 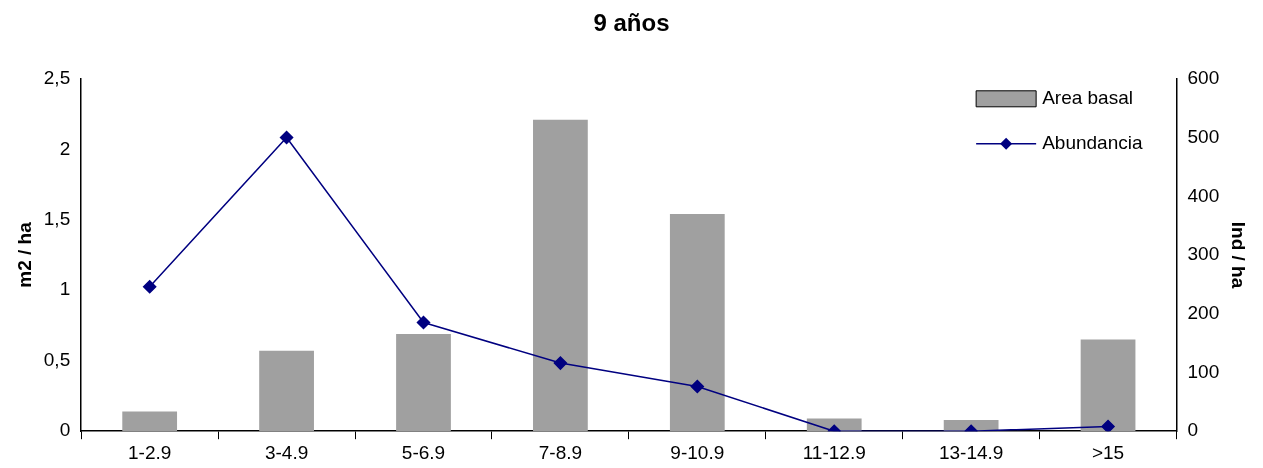 What do you see at coordinates (65, 289) in the screenshot?
I see `y-tick-label: 1` at bounding box center [65, 289].